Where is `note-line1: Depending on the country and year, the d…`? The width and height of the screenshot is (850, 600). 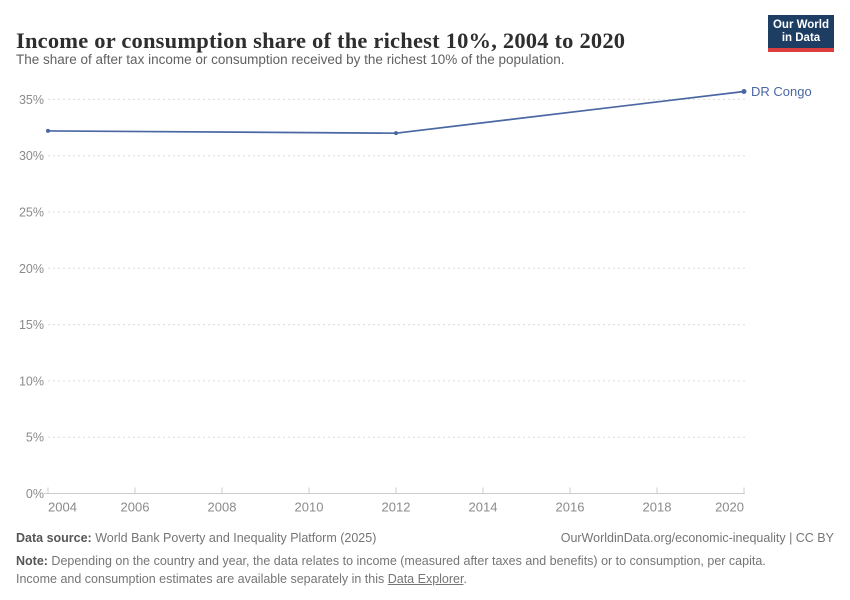
note-line1: Depending on the country and year, the d… is located at coordinates (406, 561).